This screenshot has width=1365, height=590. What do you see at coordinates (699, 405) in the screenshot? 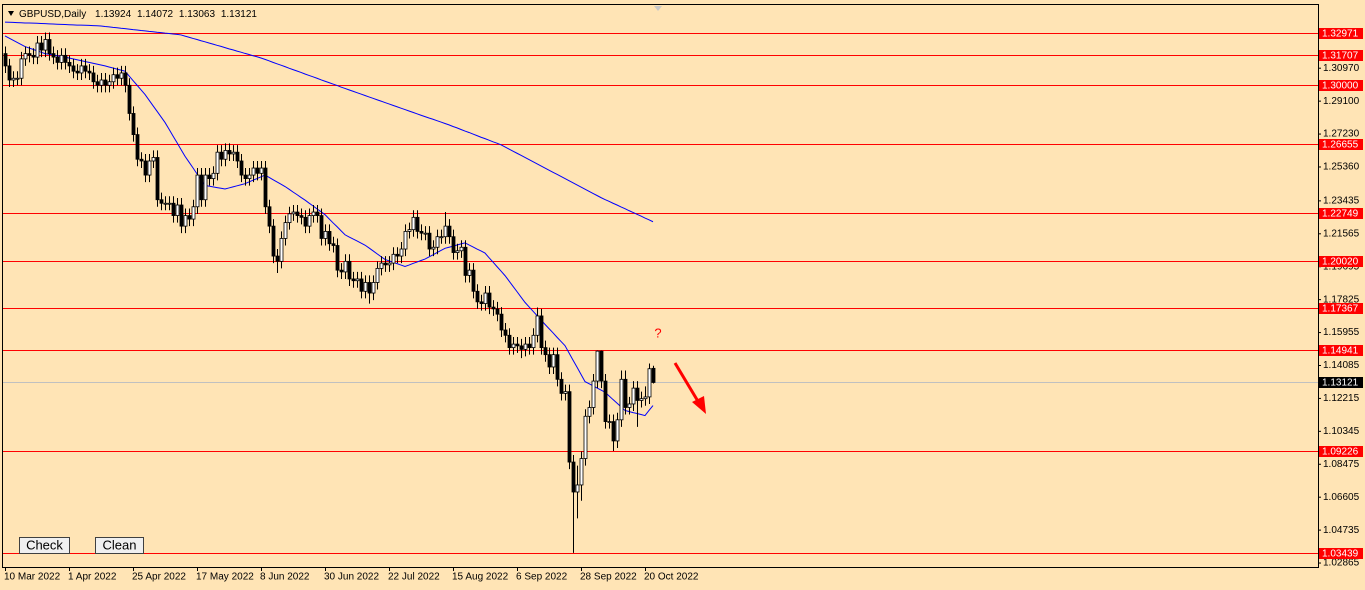
I see `arrow-head` at bounding box center [699, 405].